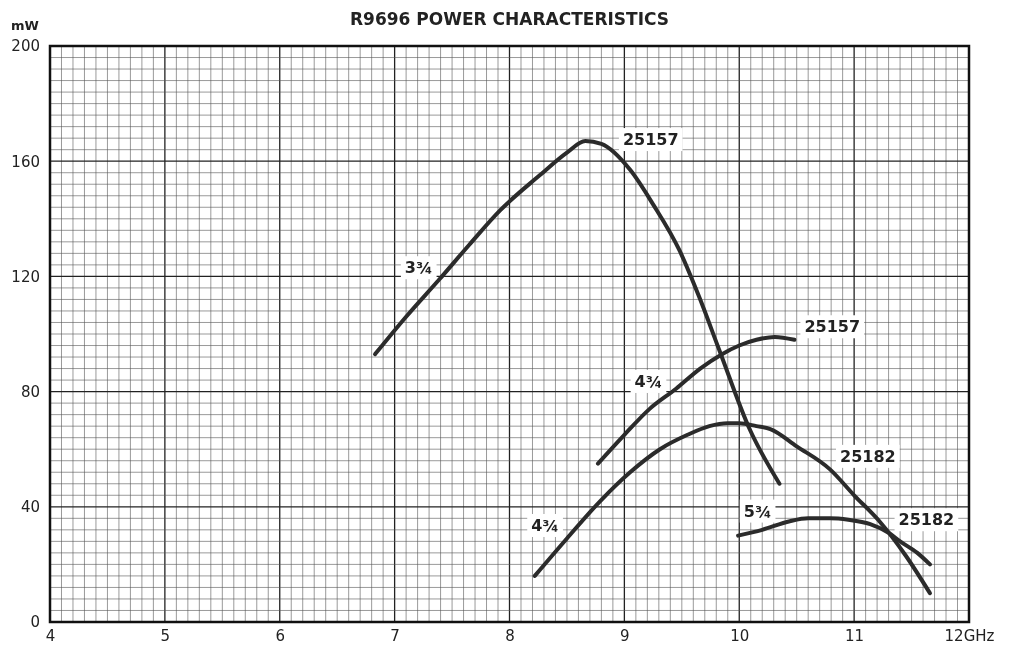  What do you see at coordinates (25, 276) in the screenshot?
I see `y-tick-label: 120` at bounding box center [25, 276].